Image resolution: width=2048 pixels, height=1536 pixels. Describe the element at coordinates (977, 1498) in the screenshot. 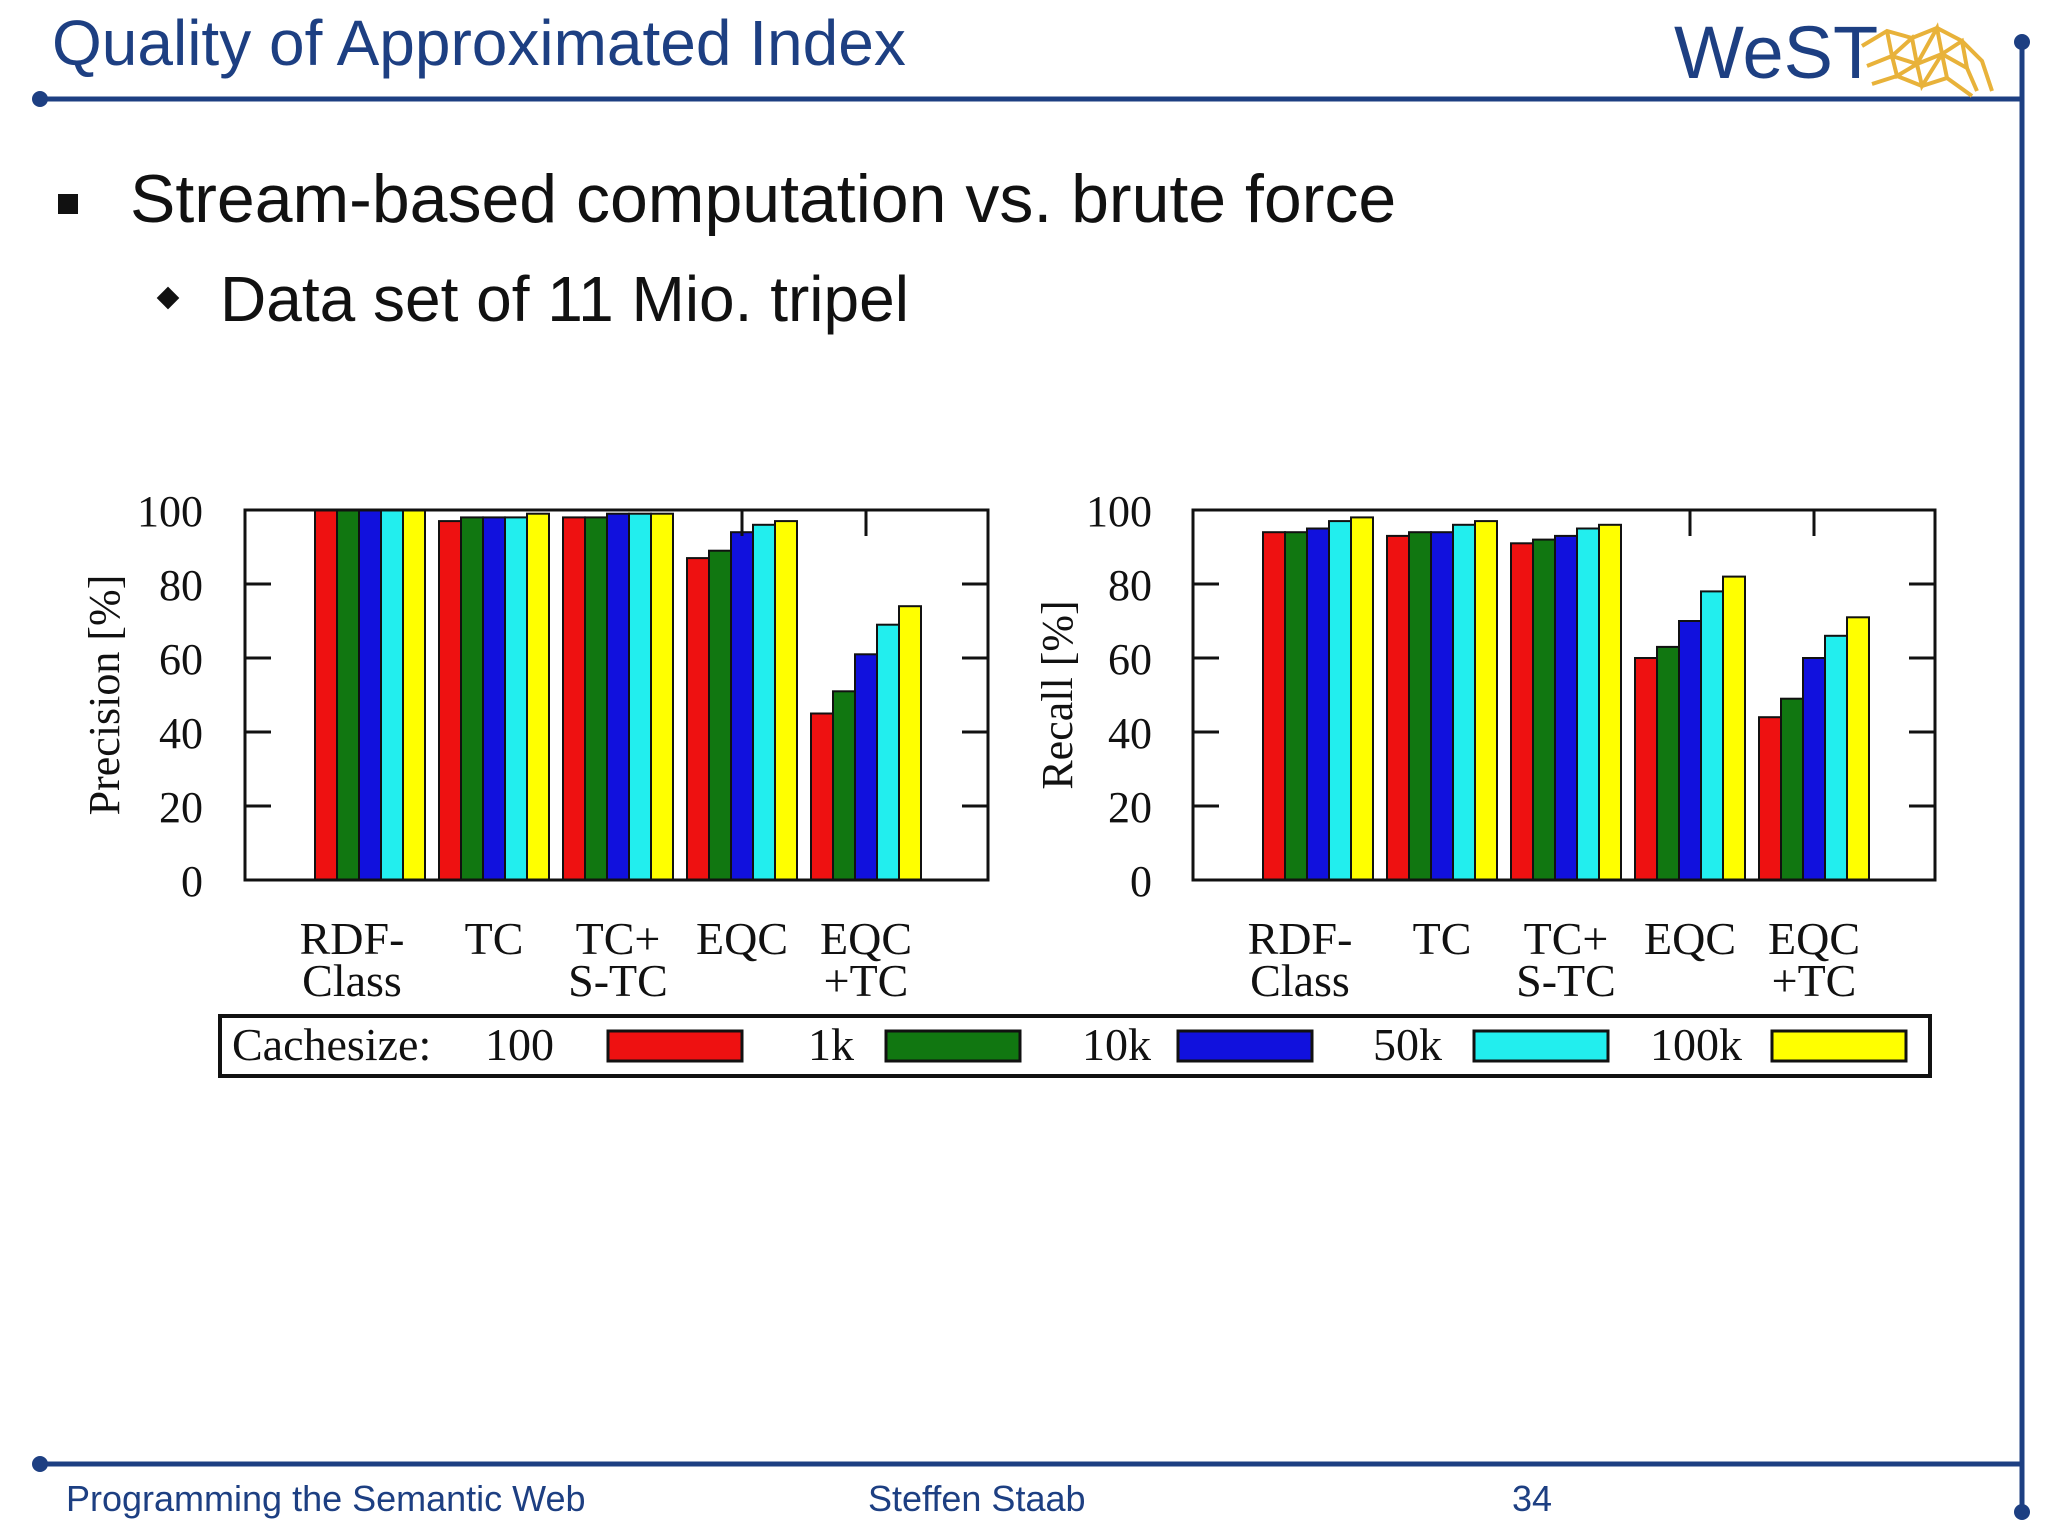

I see `footer-author: Steffen Staab` at that location.